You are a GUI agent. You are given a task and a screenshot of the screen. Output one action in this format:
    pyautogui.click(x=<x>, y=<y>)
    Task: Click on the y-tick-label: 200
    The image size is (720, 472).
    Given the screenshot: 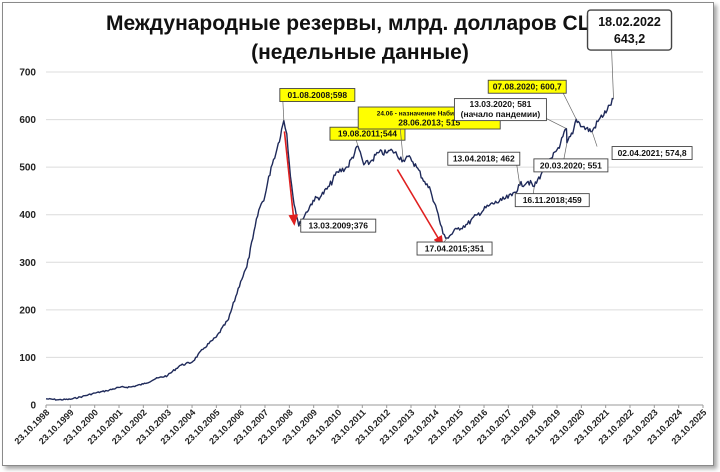 What is the action you would take?
    pyautogui.click(x=27, y=310)
    